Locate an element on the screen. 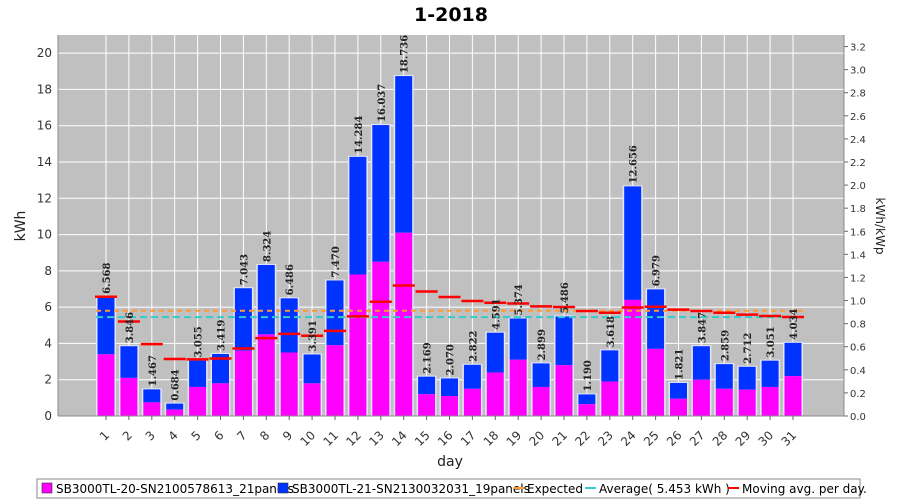 The height and width of the screenshot is (500, 900). y-right-tick-label: 0.6 is located at coordinates (858, 348).